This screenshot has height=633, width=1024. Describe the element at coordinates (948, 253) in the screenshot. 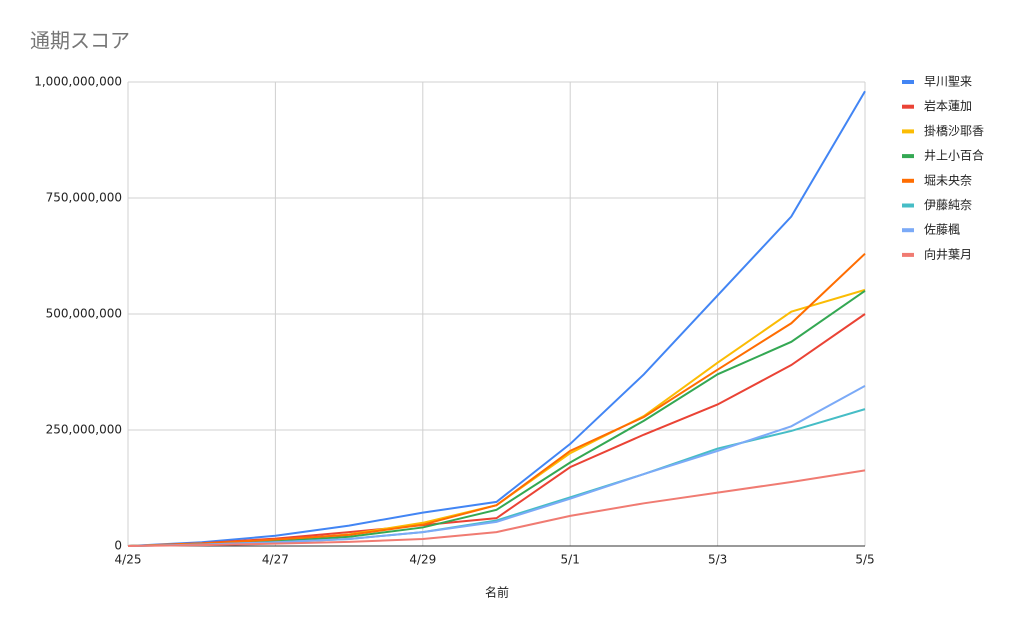

I see `legend-label: 向井葉月` at that location.